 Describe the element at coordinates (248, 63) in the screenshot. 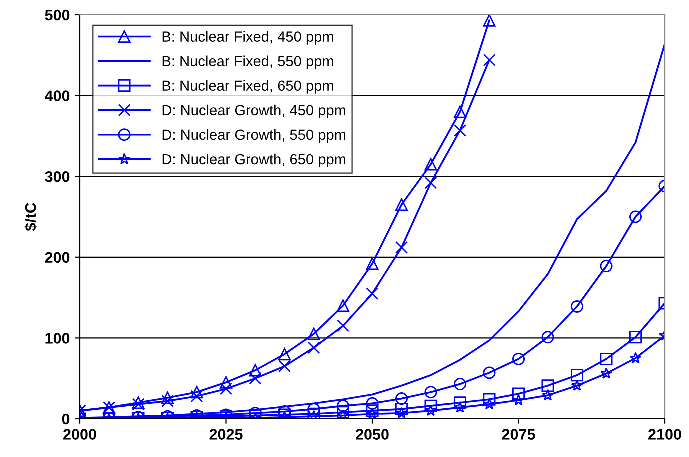

I see `legend-label: B: Nuclear Fixed, 550 ppm` at that location.